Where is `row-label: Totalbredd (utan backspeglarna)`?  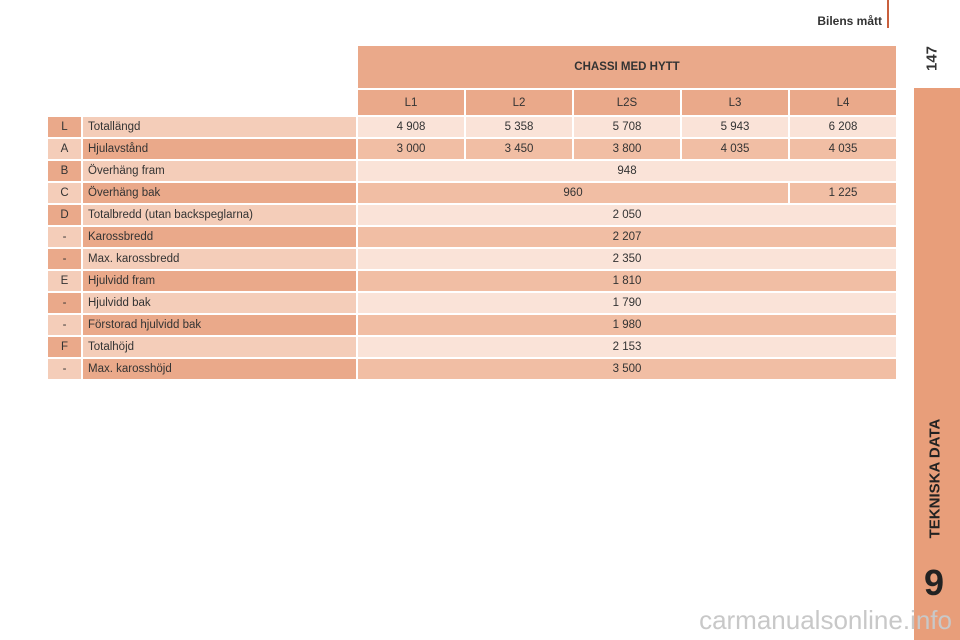 row-label: Totalbredd (utan backspeglarna) is located at coordinates (219, 215).